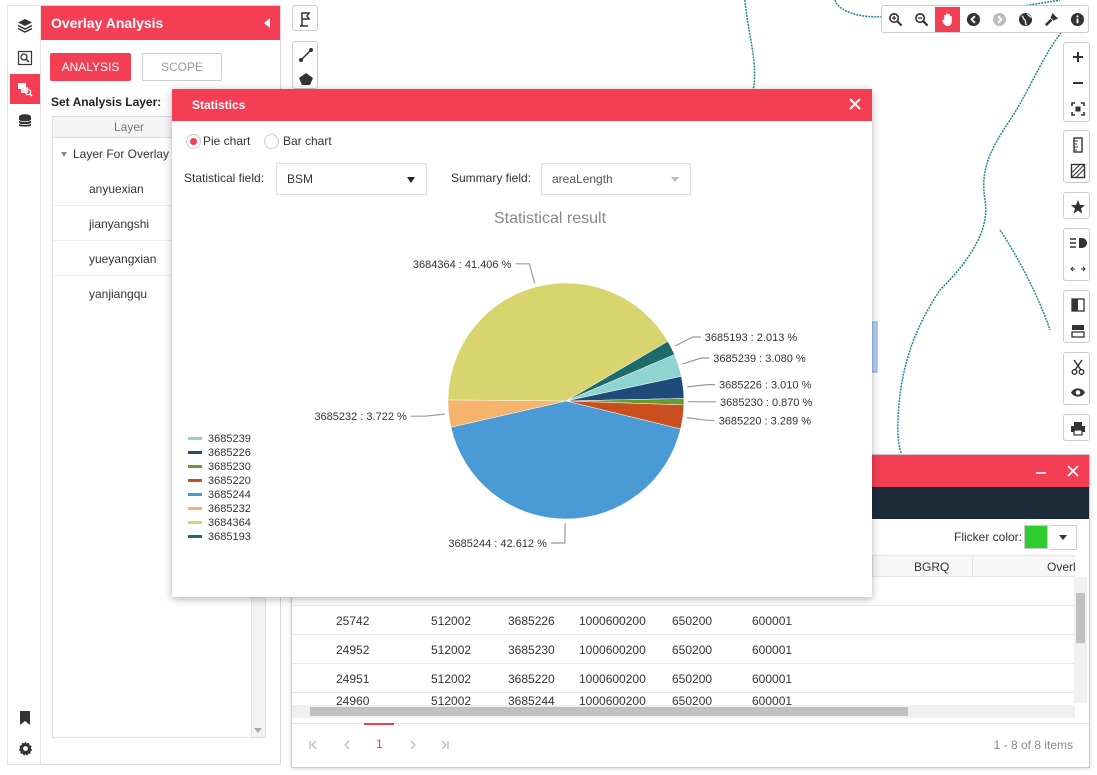  What do you see at coordinates (1051, 19) in the screenshot?
I see `clear-icon` at bounding box center [1051, 19].